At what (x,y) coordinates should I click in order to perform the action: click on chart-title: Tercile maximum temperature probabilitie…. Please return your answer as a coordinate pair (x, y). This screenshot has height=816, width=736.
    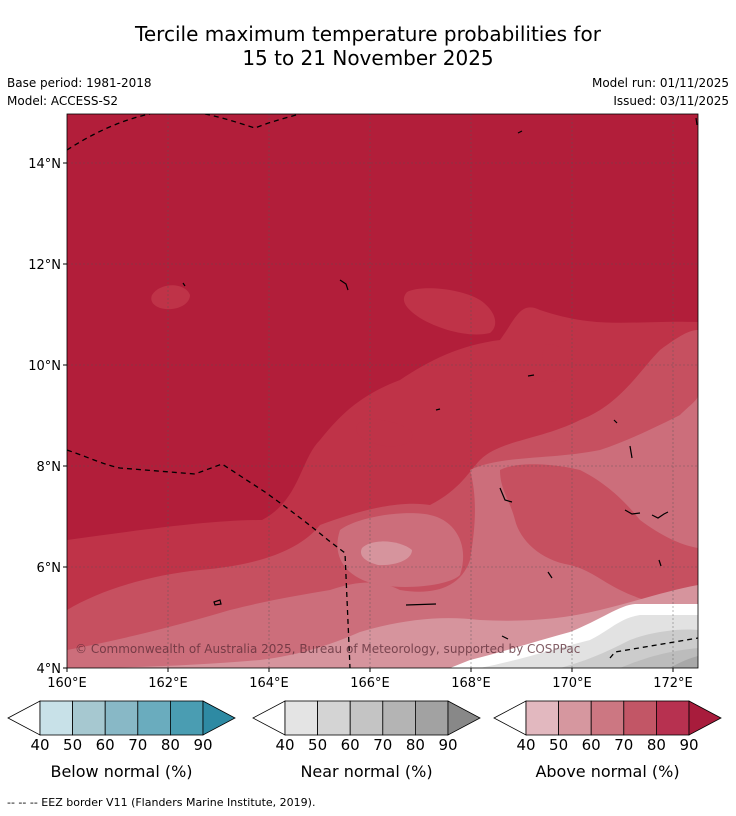
    Looking at the image, I should click on (368, 46).